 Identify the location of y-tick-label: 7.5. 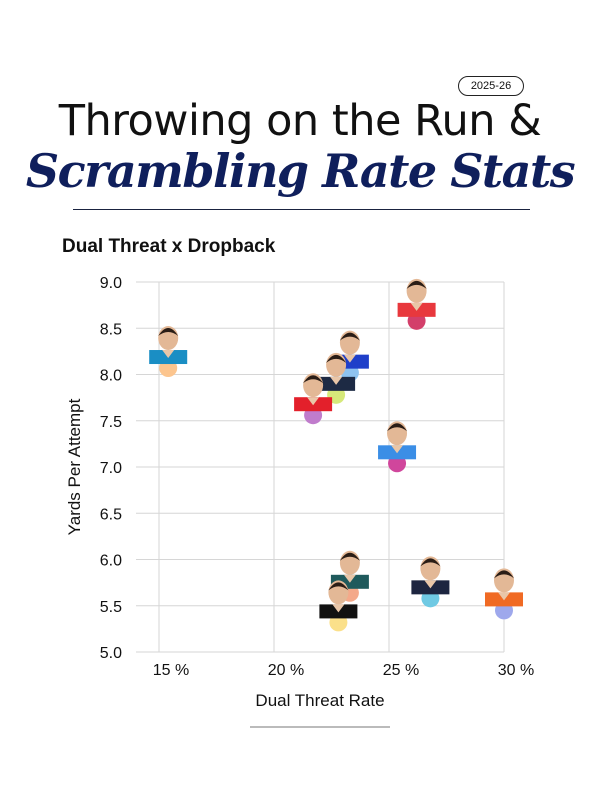
(111, 422).